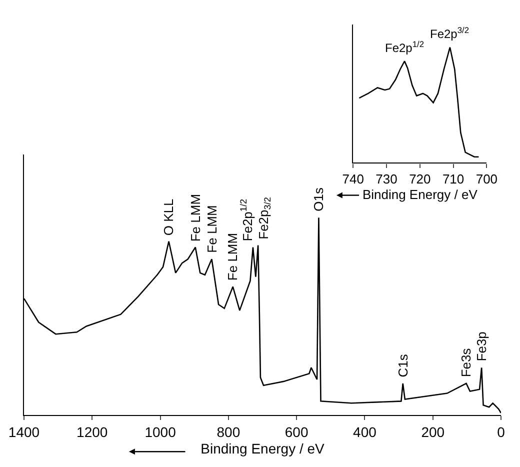 The height and width of the screenshot is (467, 520). I want to click on annotation: O KLL, so click(168, 217).